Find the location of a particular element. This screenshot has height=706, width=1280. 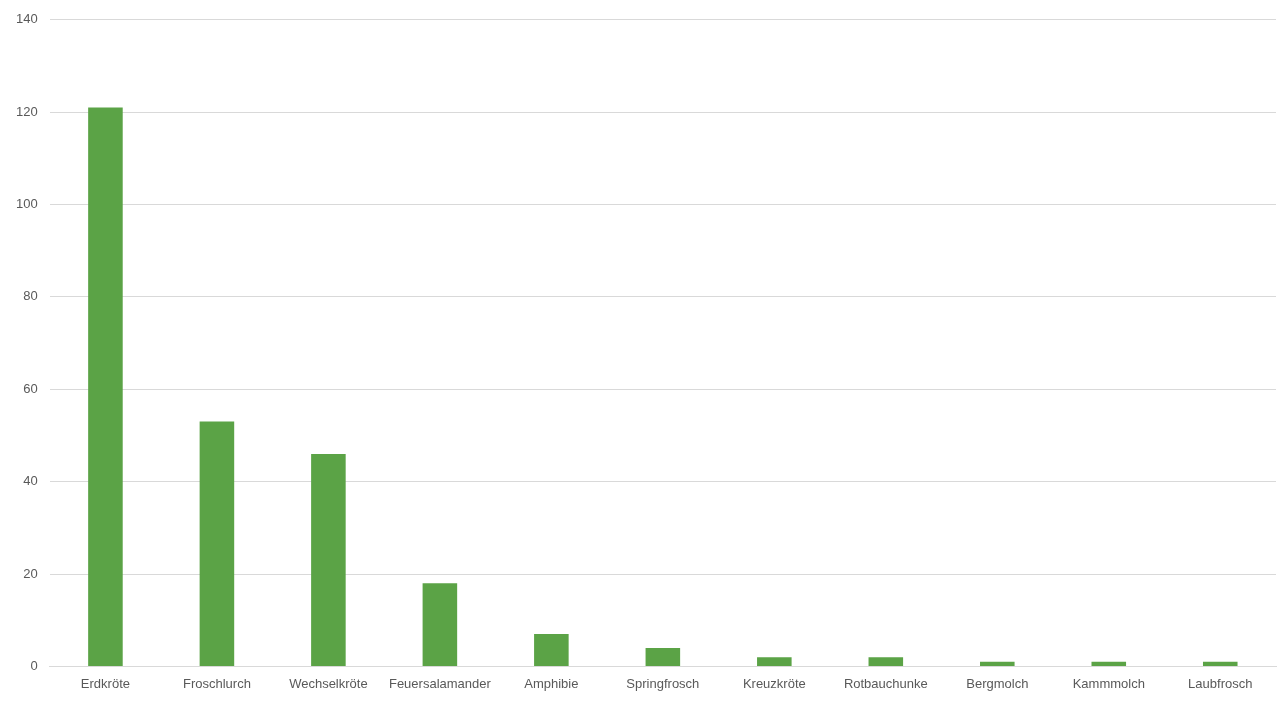

x-tick-label: Feuersalamander is located at coordinates (440, 683).